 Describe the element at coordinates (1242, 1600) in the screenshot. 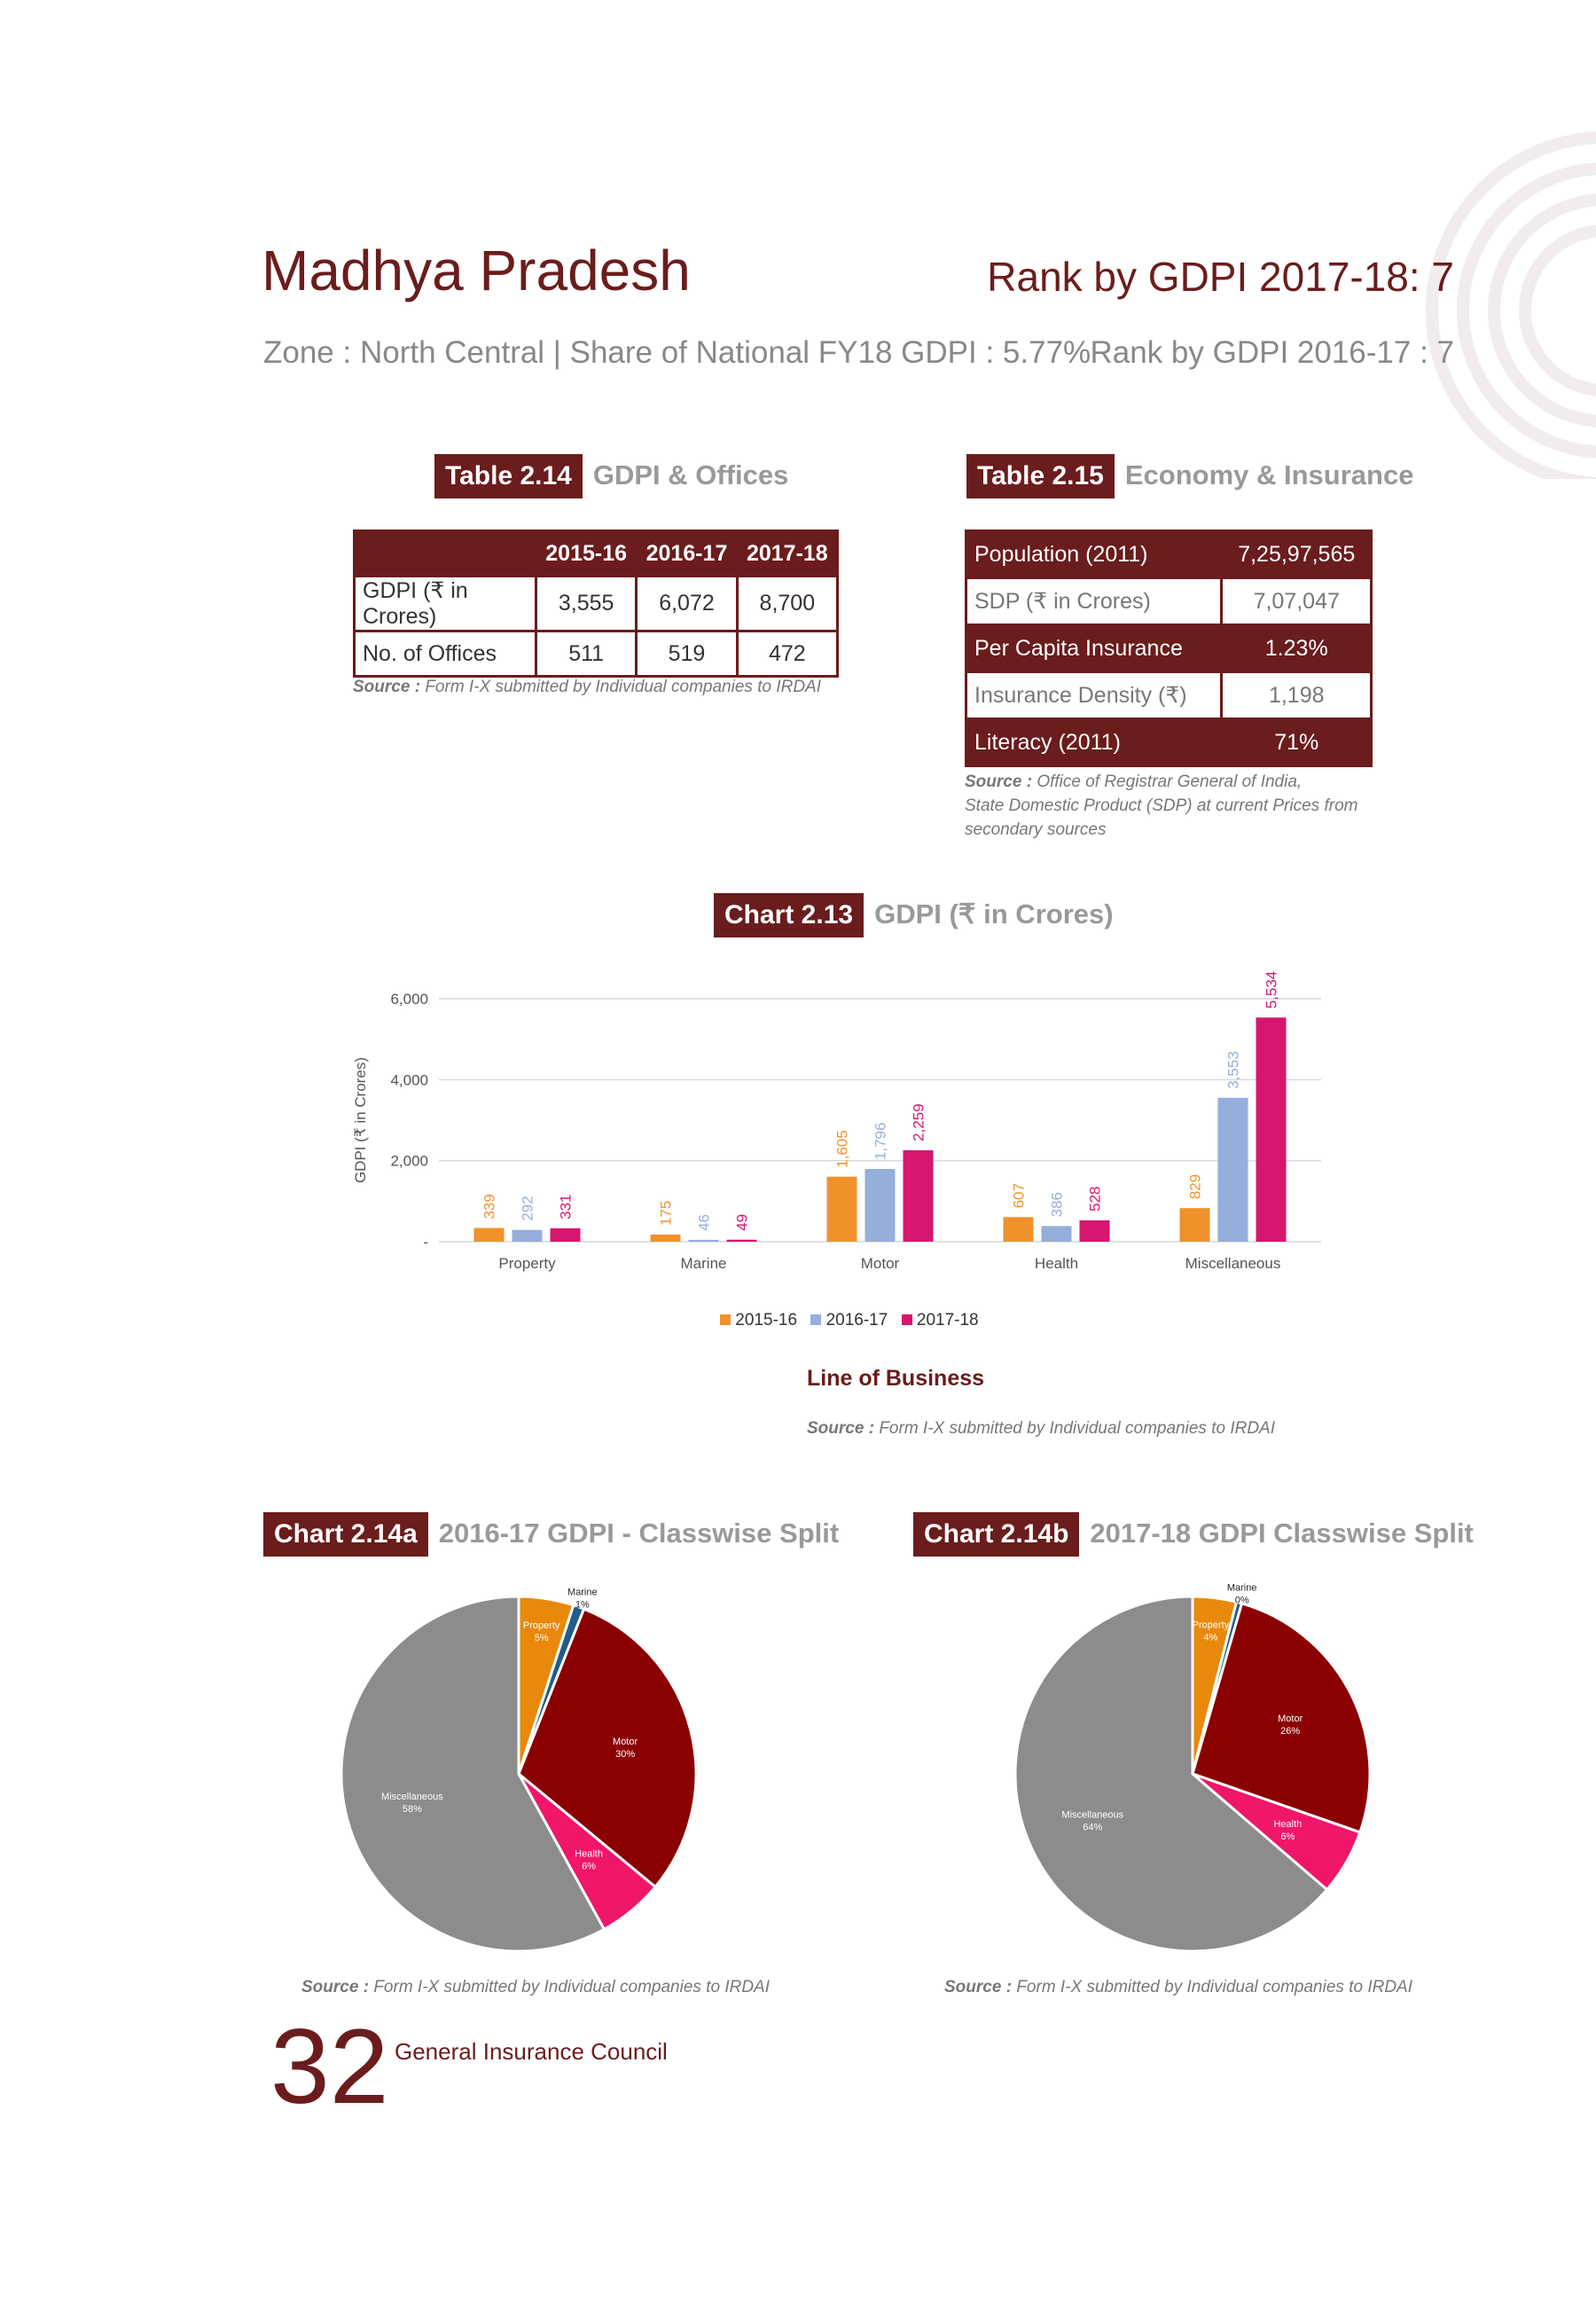

I see `slice-percent-label: 0%` at that location.